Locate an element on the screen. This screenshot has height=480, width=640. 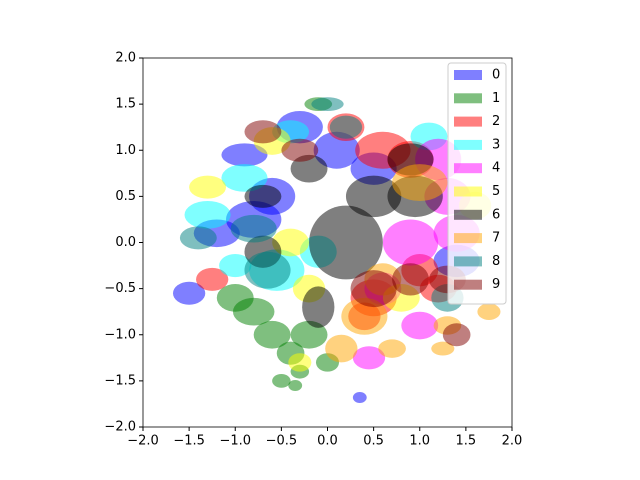
y-tick-label: 1.5 is located at coordinates (125, 104).